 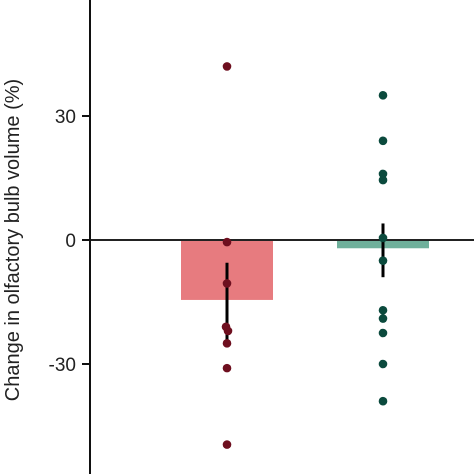 What do you see at coordinates (13, 240) in the screenshot?
I see `y-axis-title: Change in olfactory bulb volume (%)` at bounding box center [13, 240].